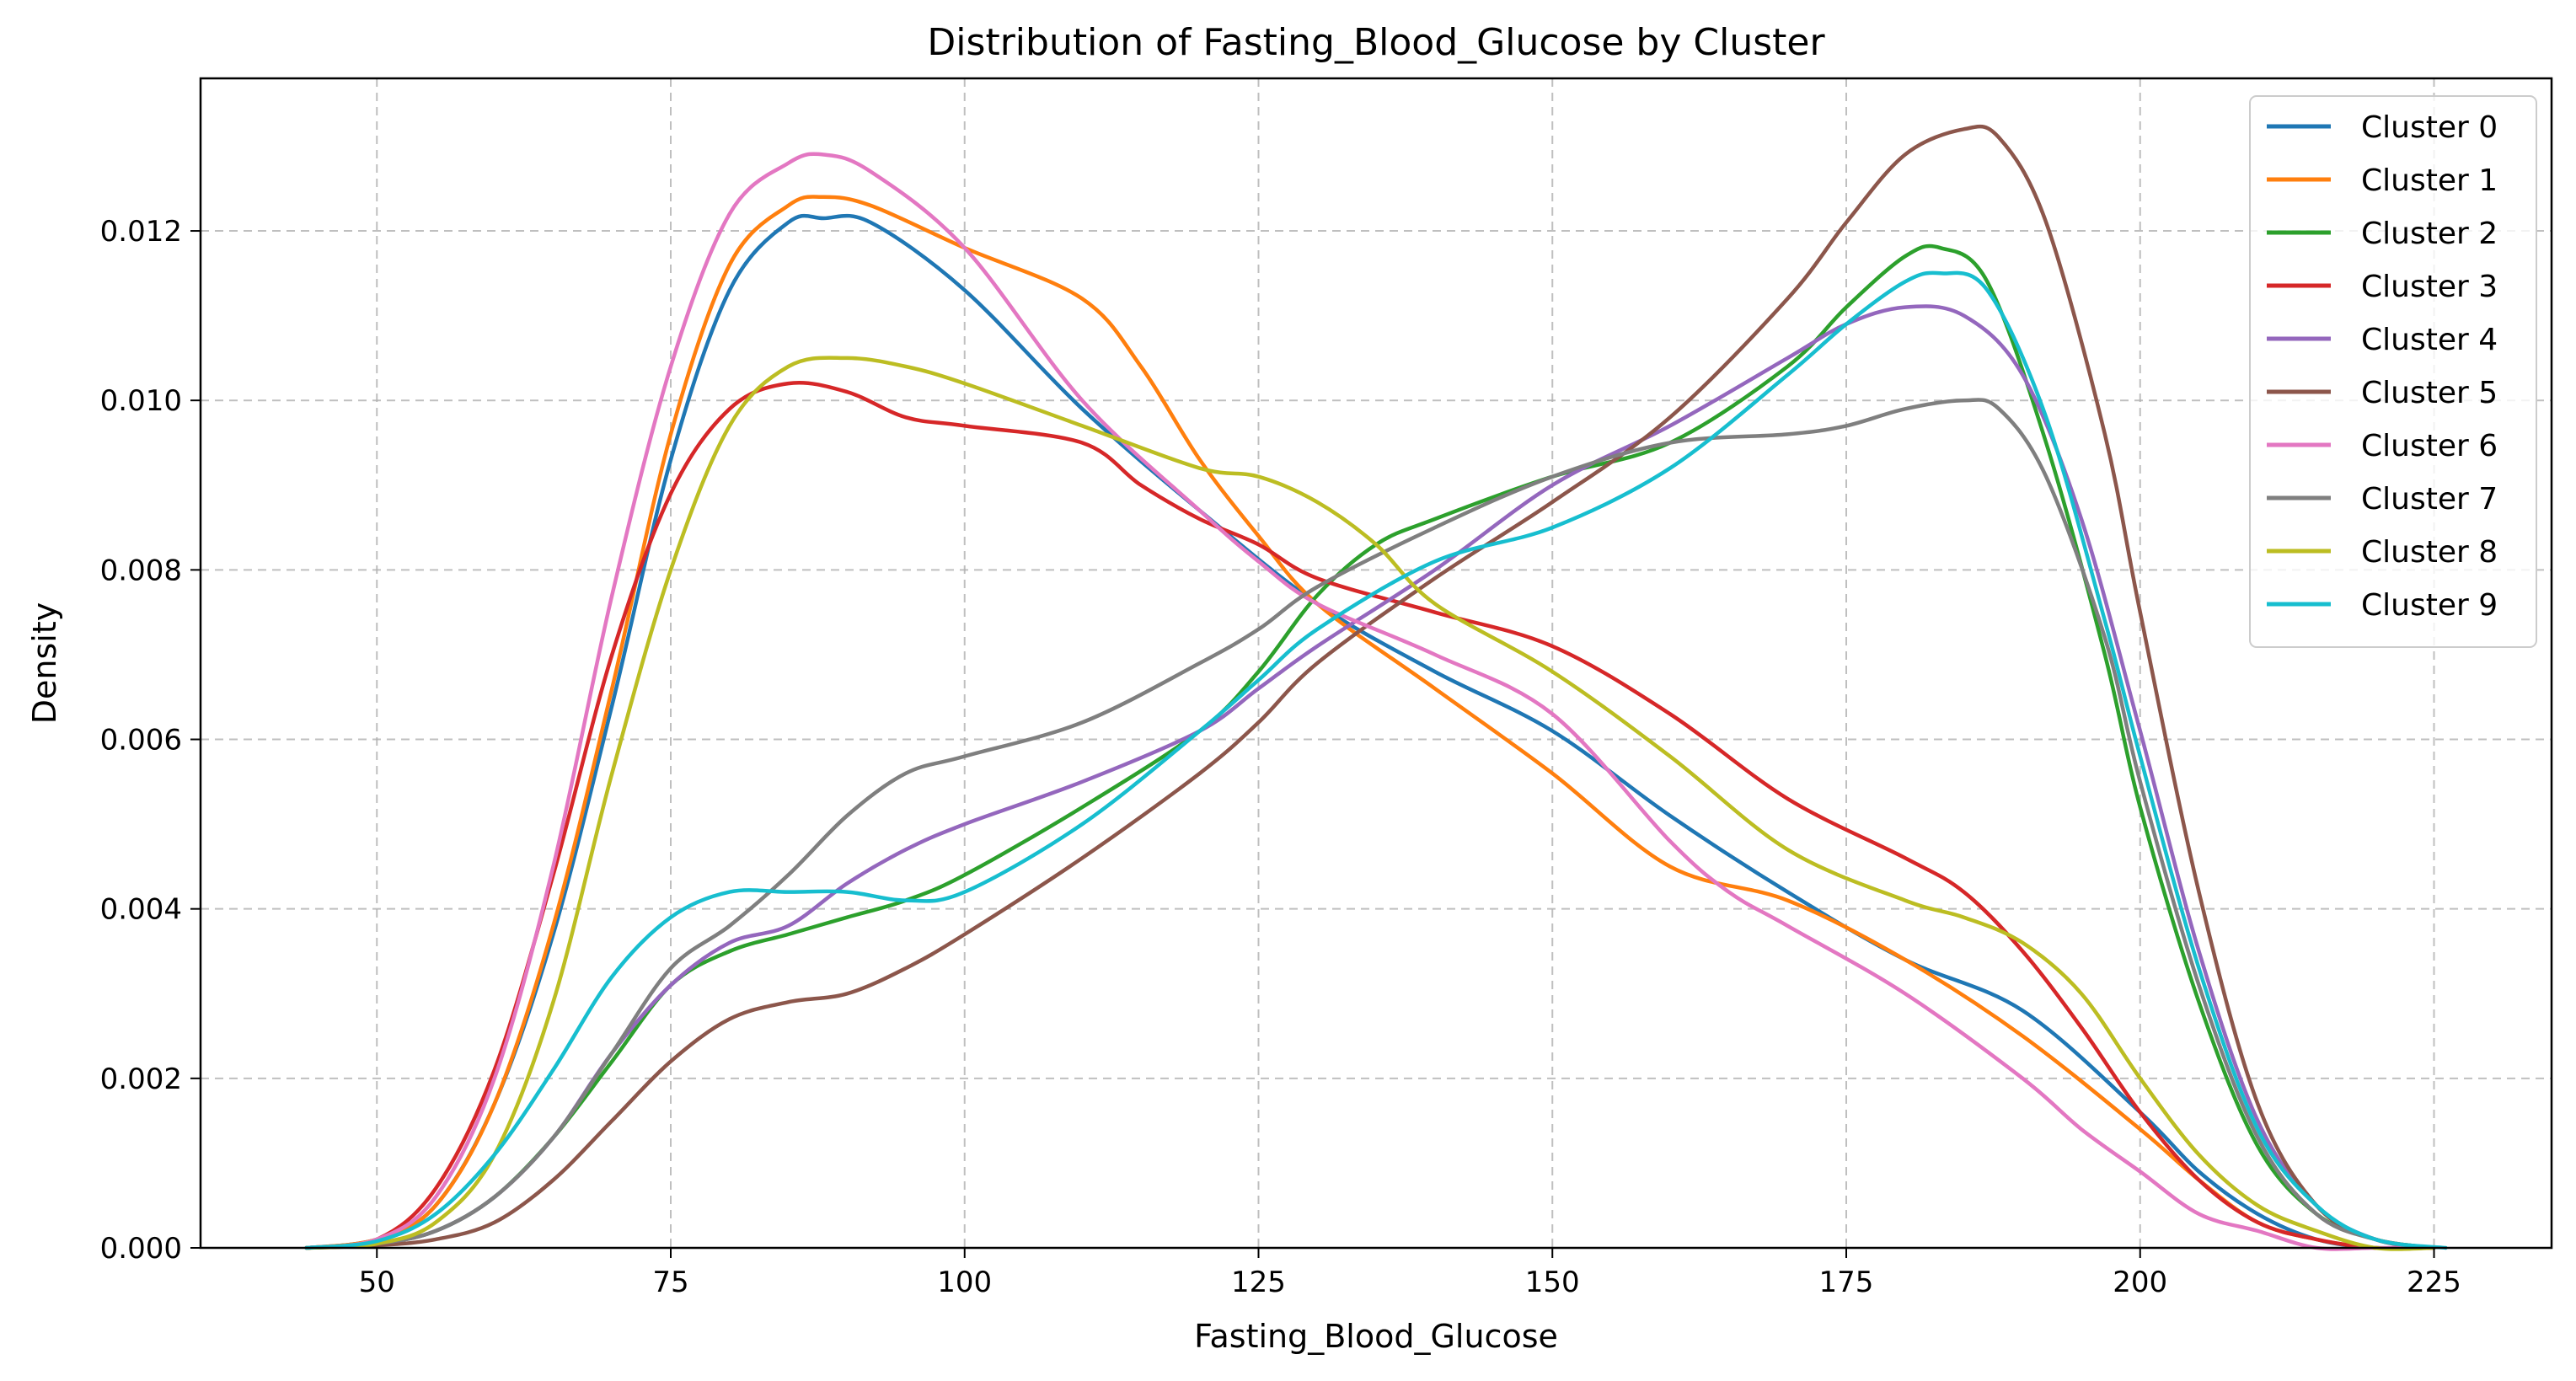 Image resolution: width=2576 pixels, height=1381 pixels. What do you see at coordinates (141, 401) in the screenshot?
I see `y-tick-label: 0.010` at bounding box center [141, 401].